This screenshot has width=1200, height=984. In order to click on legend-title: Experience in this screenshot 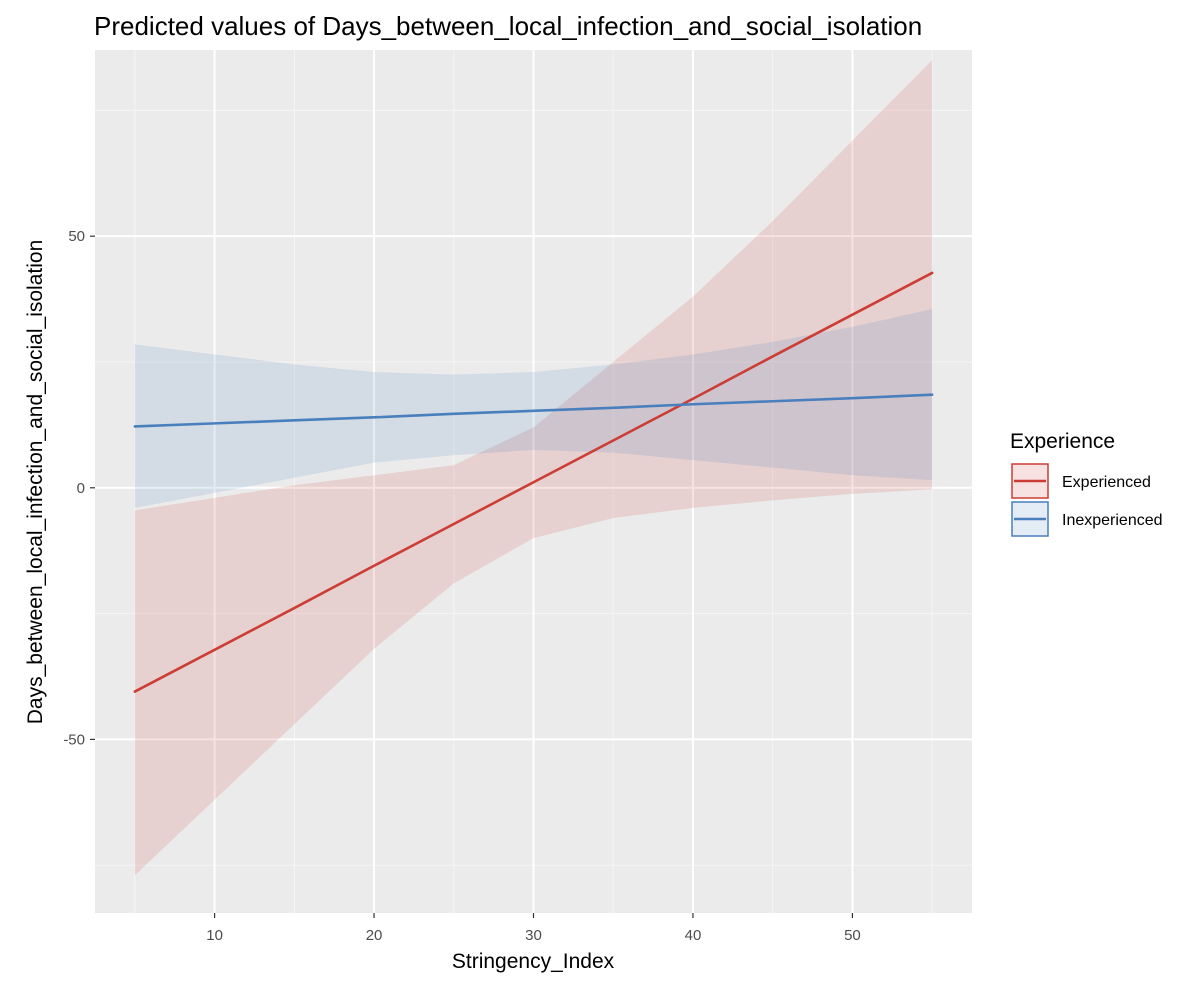, I will do `click(1062, 441)`.